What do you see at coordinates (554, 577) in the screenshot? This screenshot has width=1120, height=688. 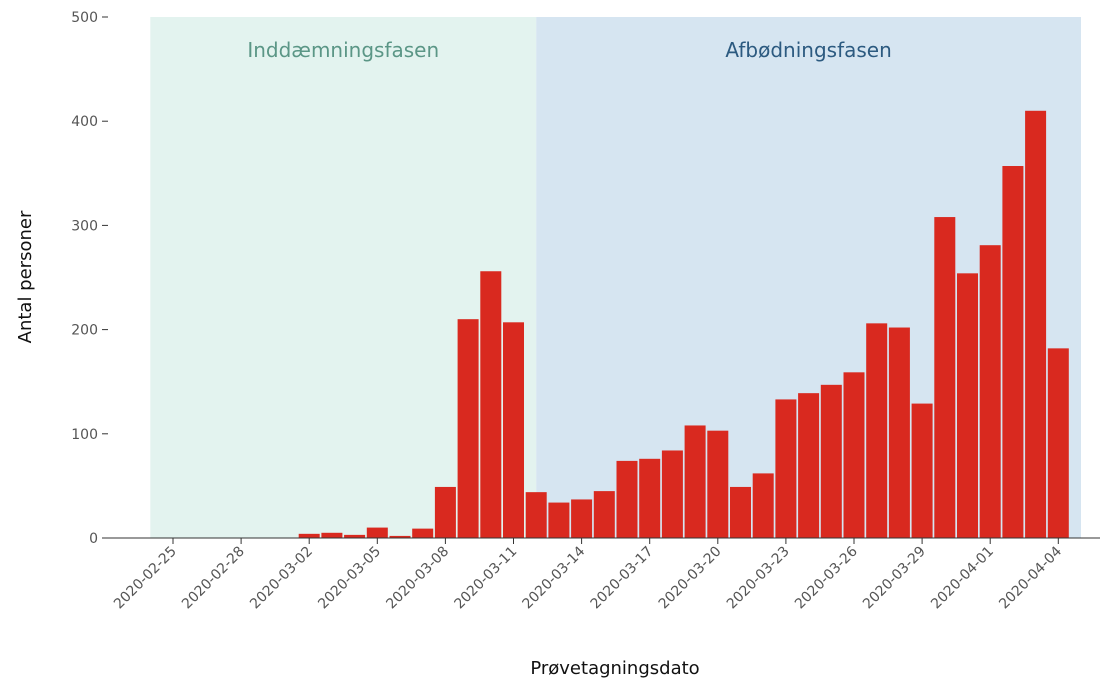 I see `x-tick-label: 2020-03-14` at bounding box center [554, 577].